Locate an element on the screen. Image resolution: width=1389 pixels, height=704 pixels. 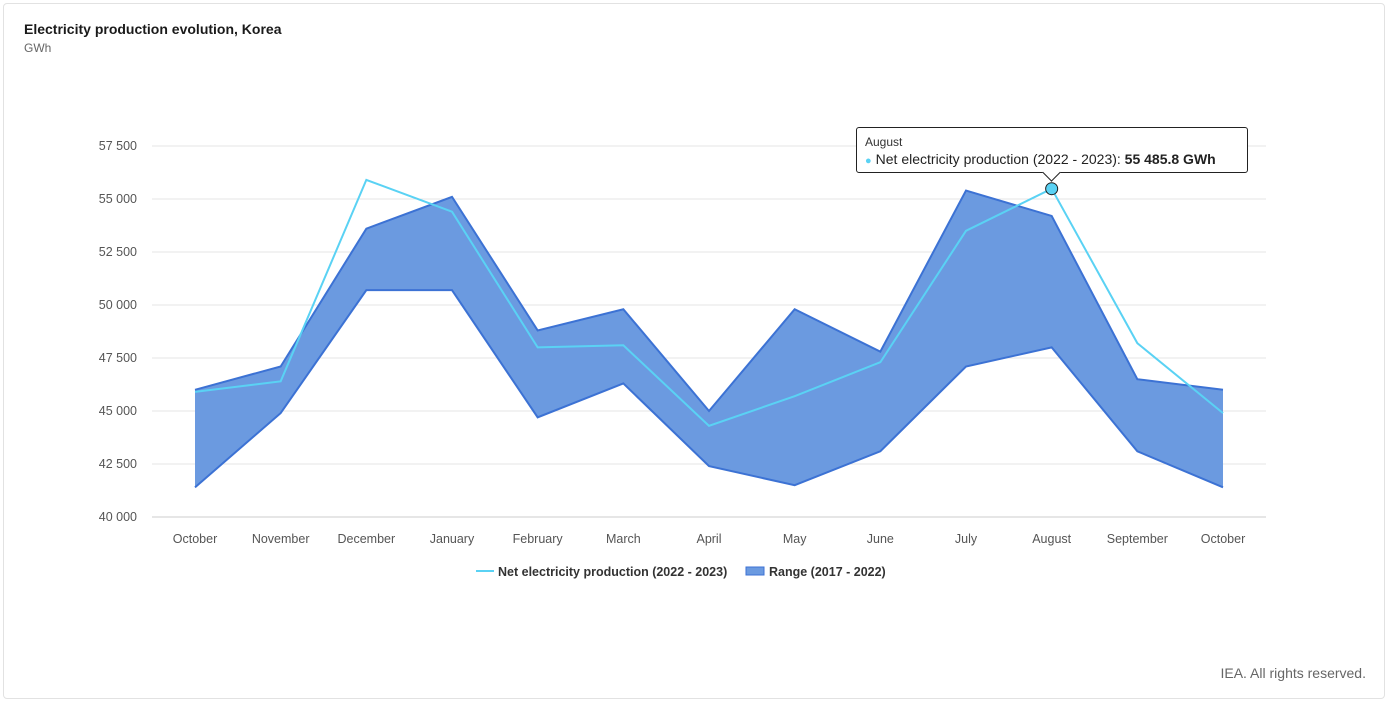
x-tick-label: March is located at coordinates (623, 539).